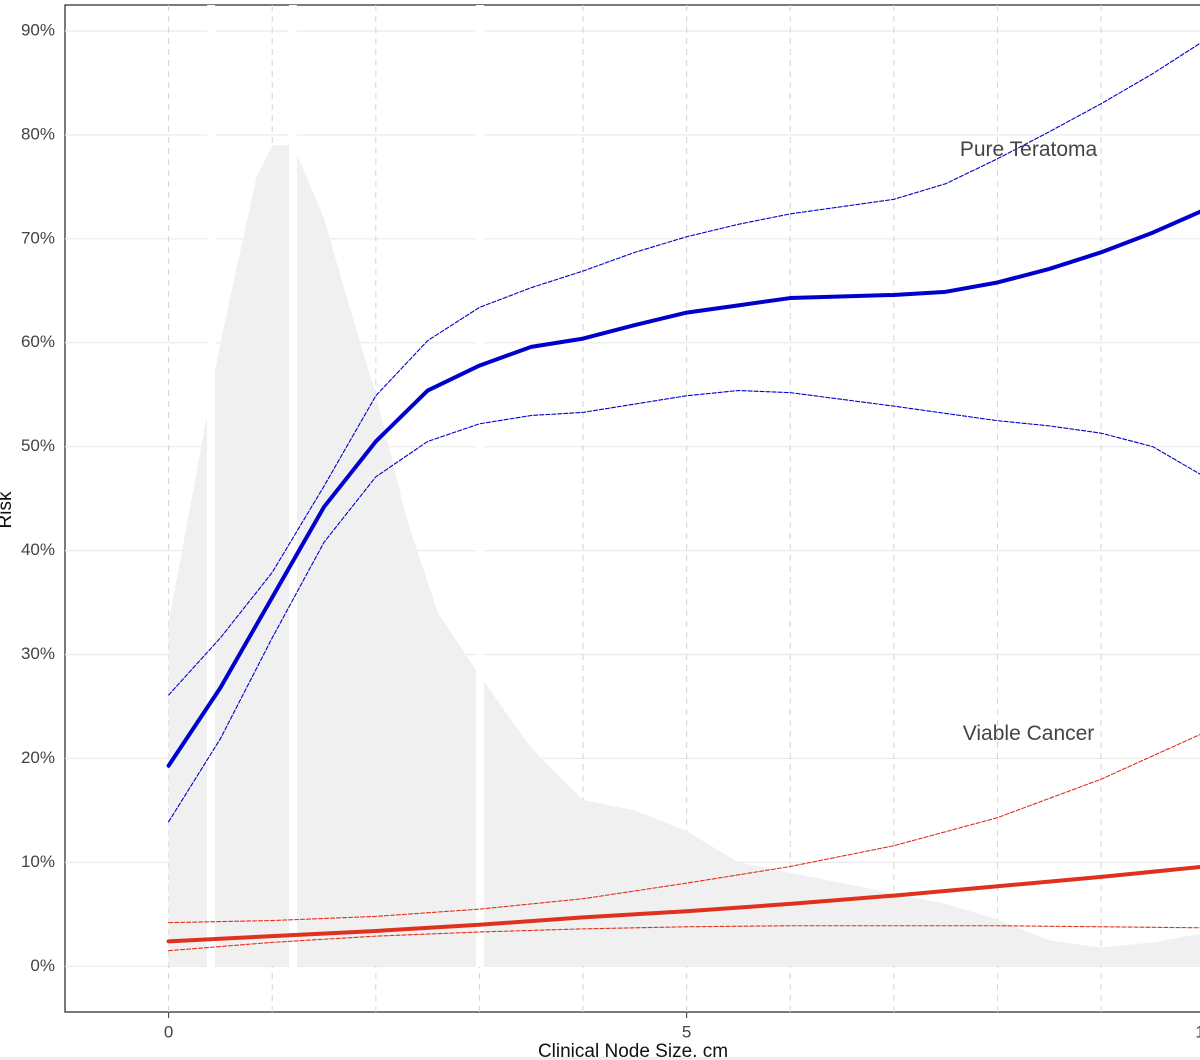  Describe the element at coordinates (38, 861) in the screenshot. I see `y-tick-label: 10%` at that location.